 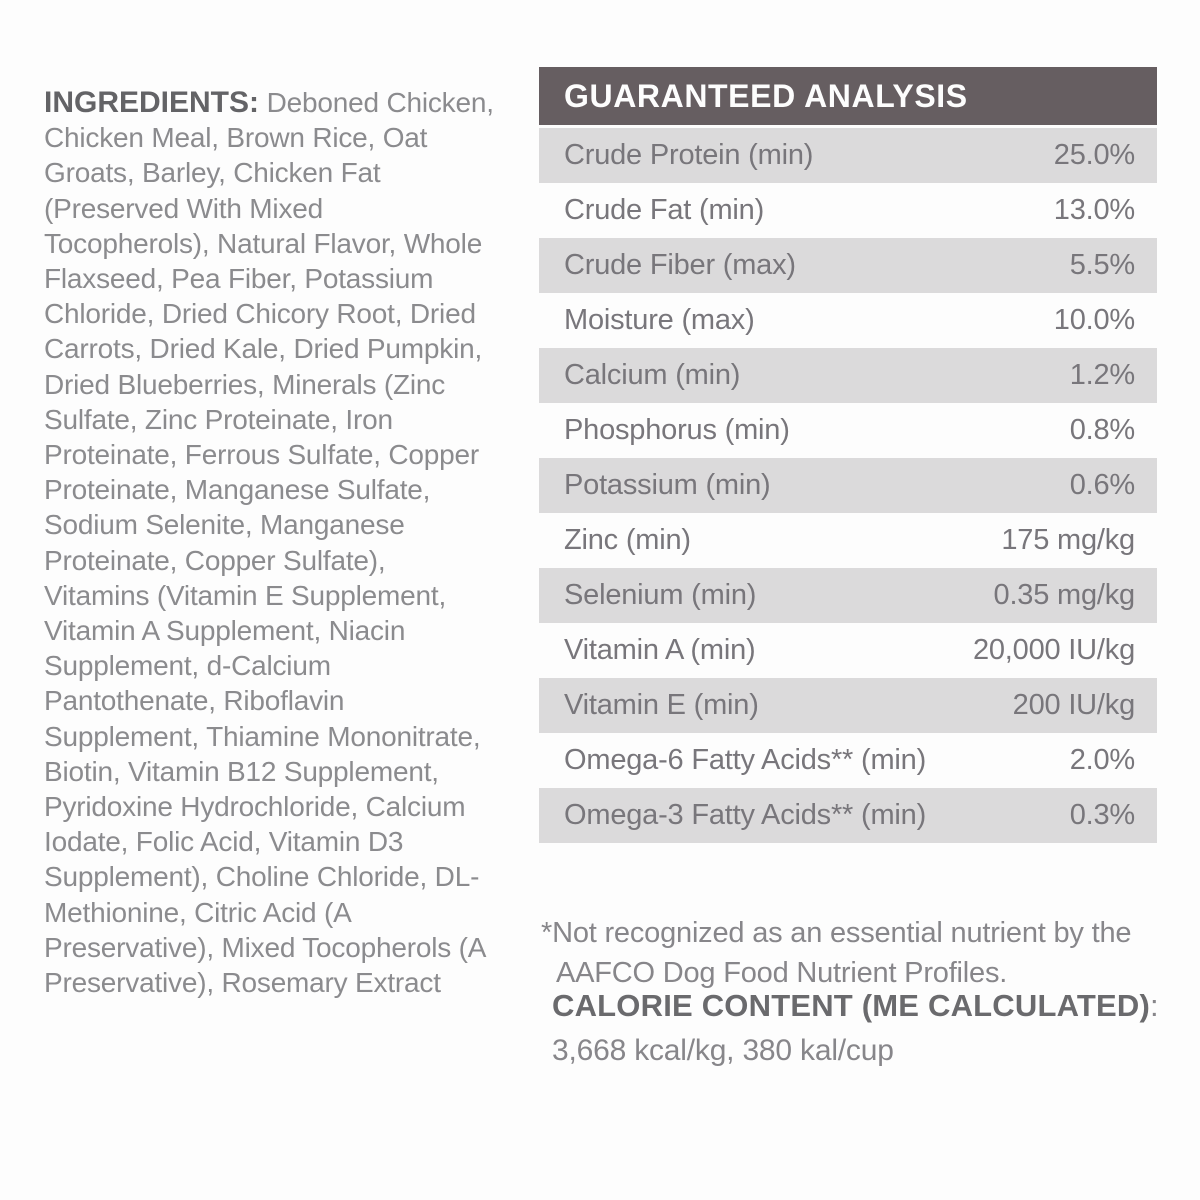 I want to click on table-row: Zinc (min) 175 mg/kg, so click(x=848, y=540).